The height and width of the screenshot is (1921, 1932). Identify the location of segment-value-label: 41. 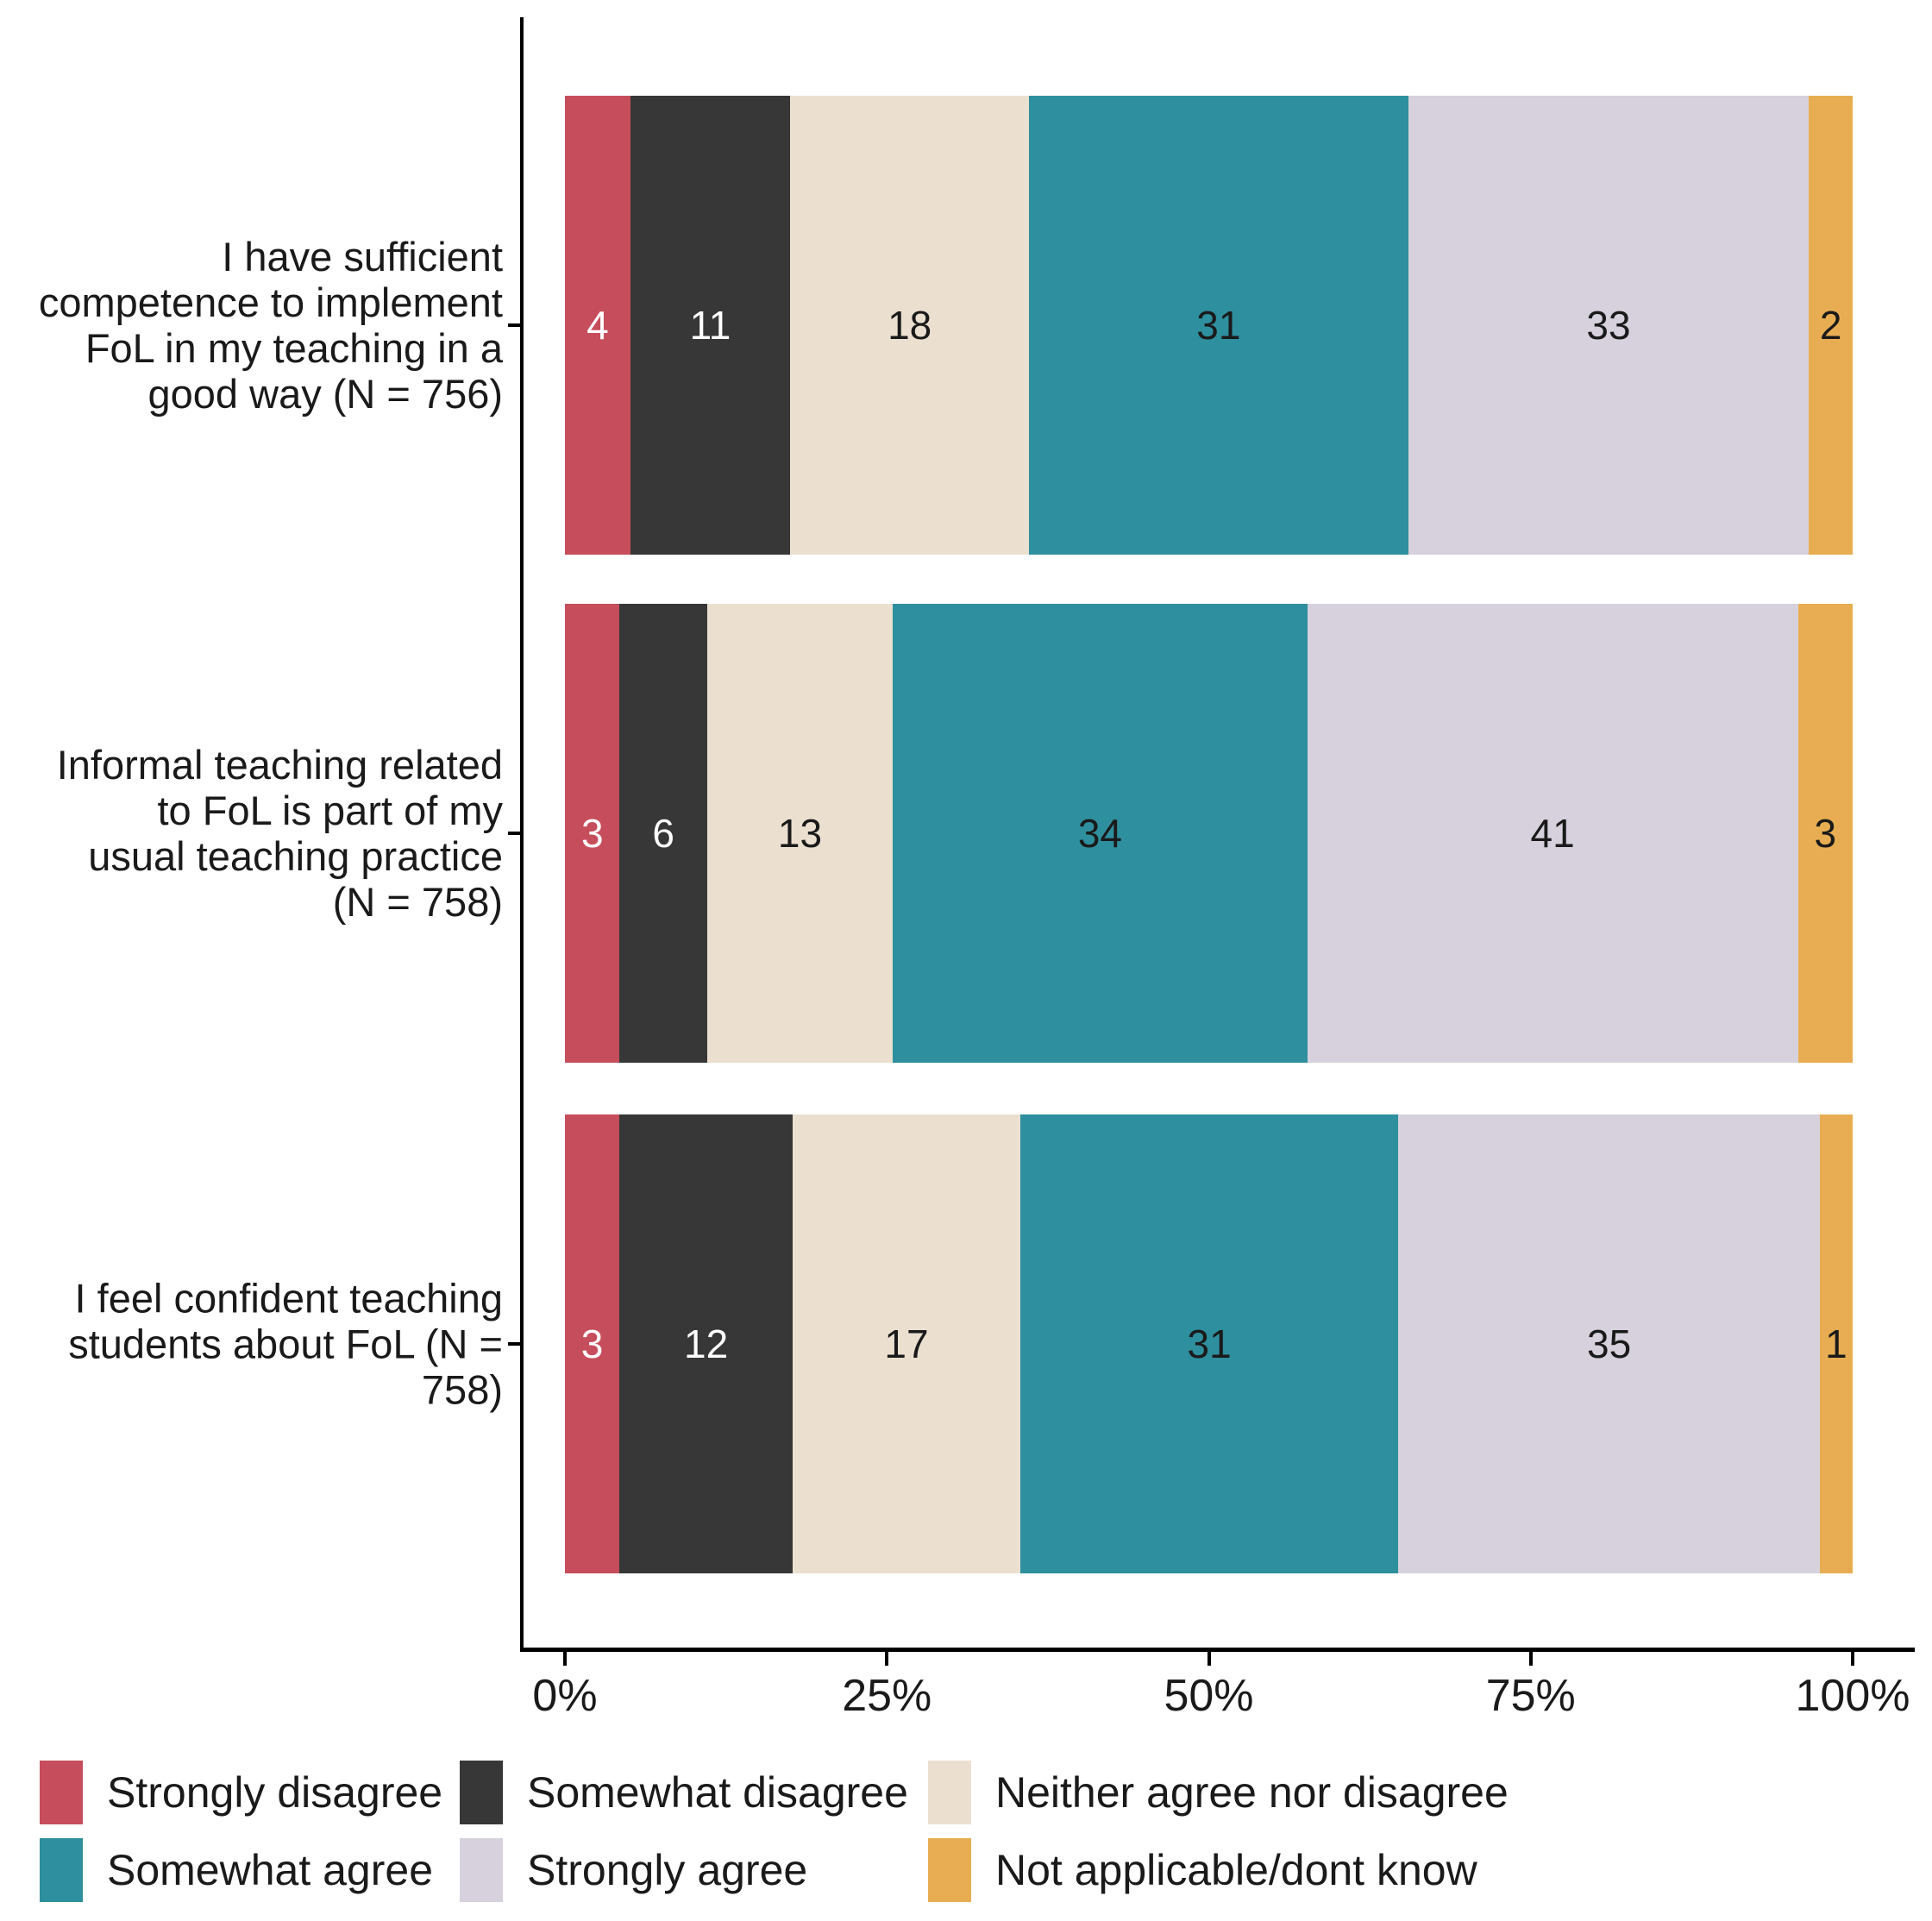
(1552, 833).